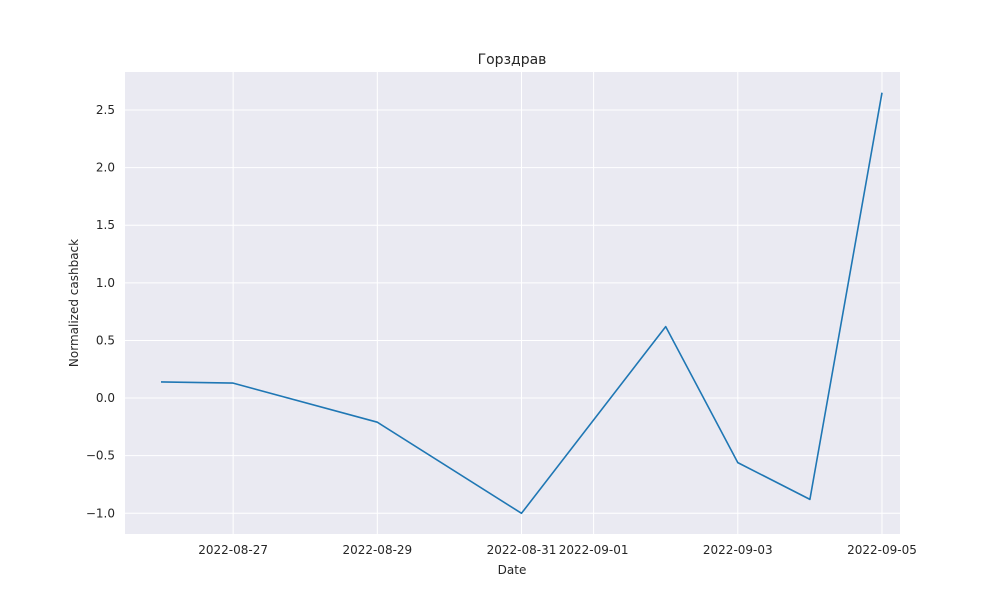 This screenshot has width=1000, height=600. I want to click on y-tick-label: 2.5, so click(105, 110).